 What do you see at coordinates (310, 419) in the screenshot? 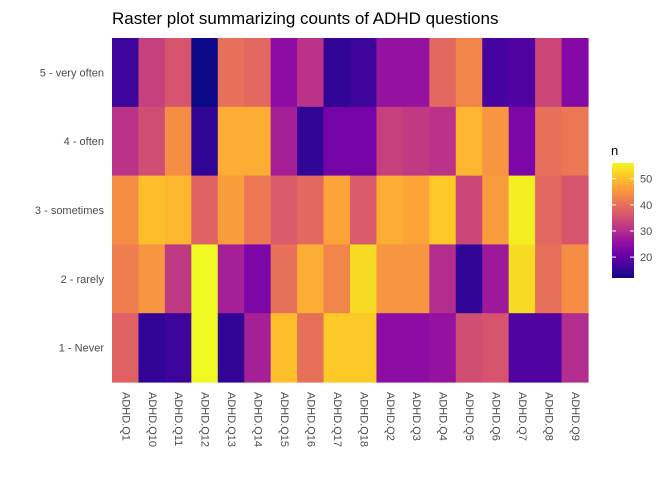
I see `x-tick-label: ADHD.Q16` at bounding box center [310, 419].